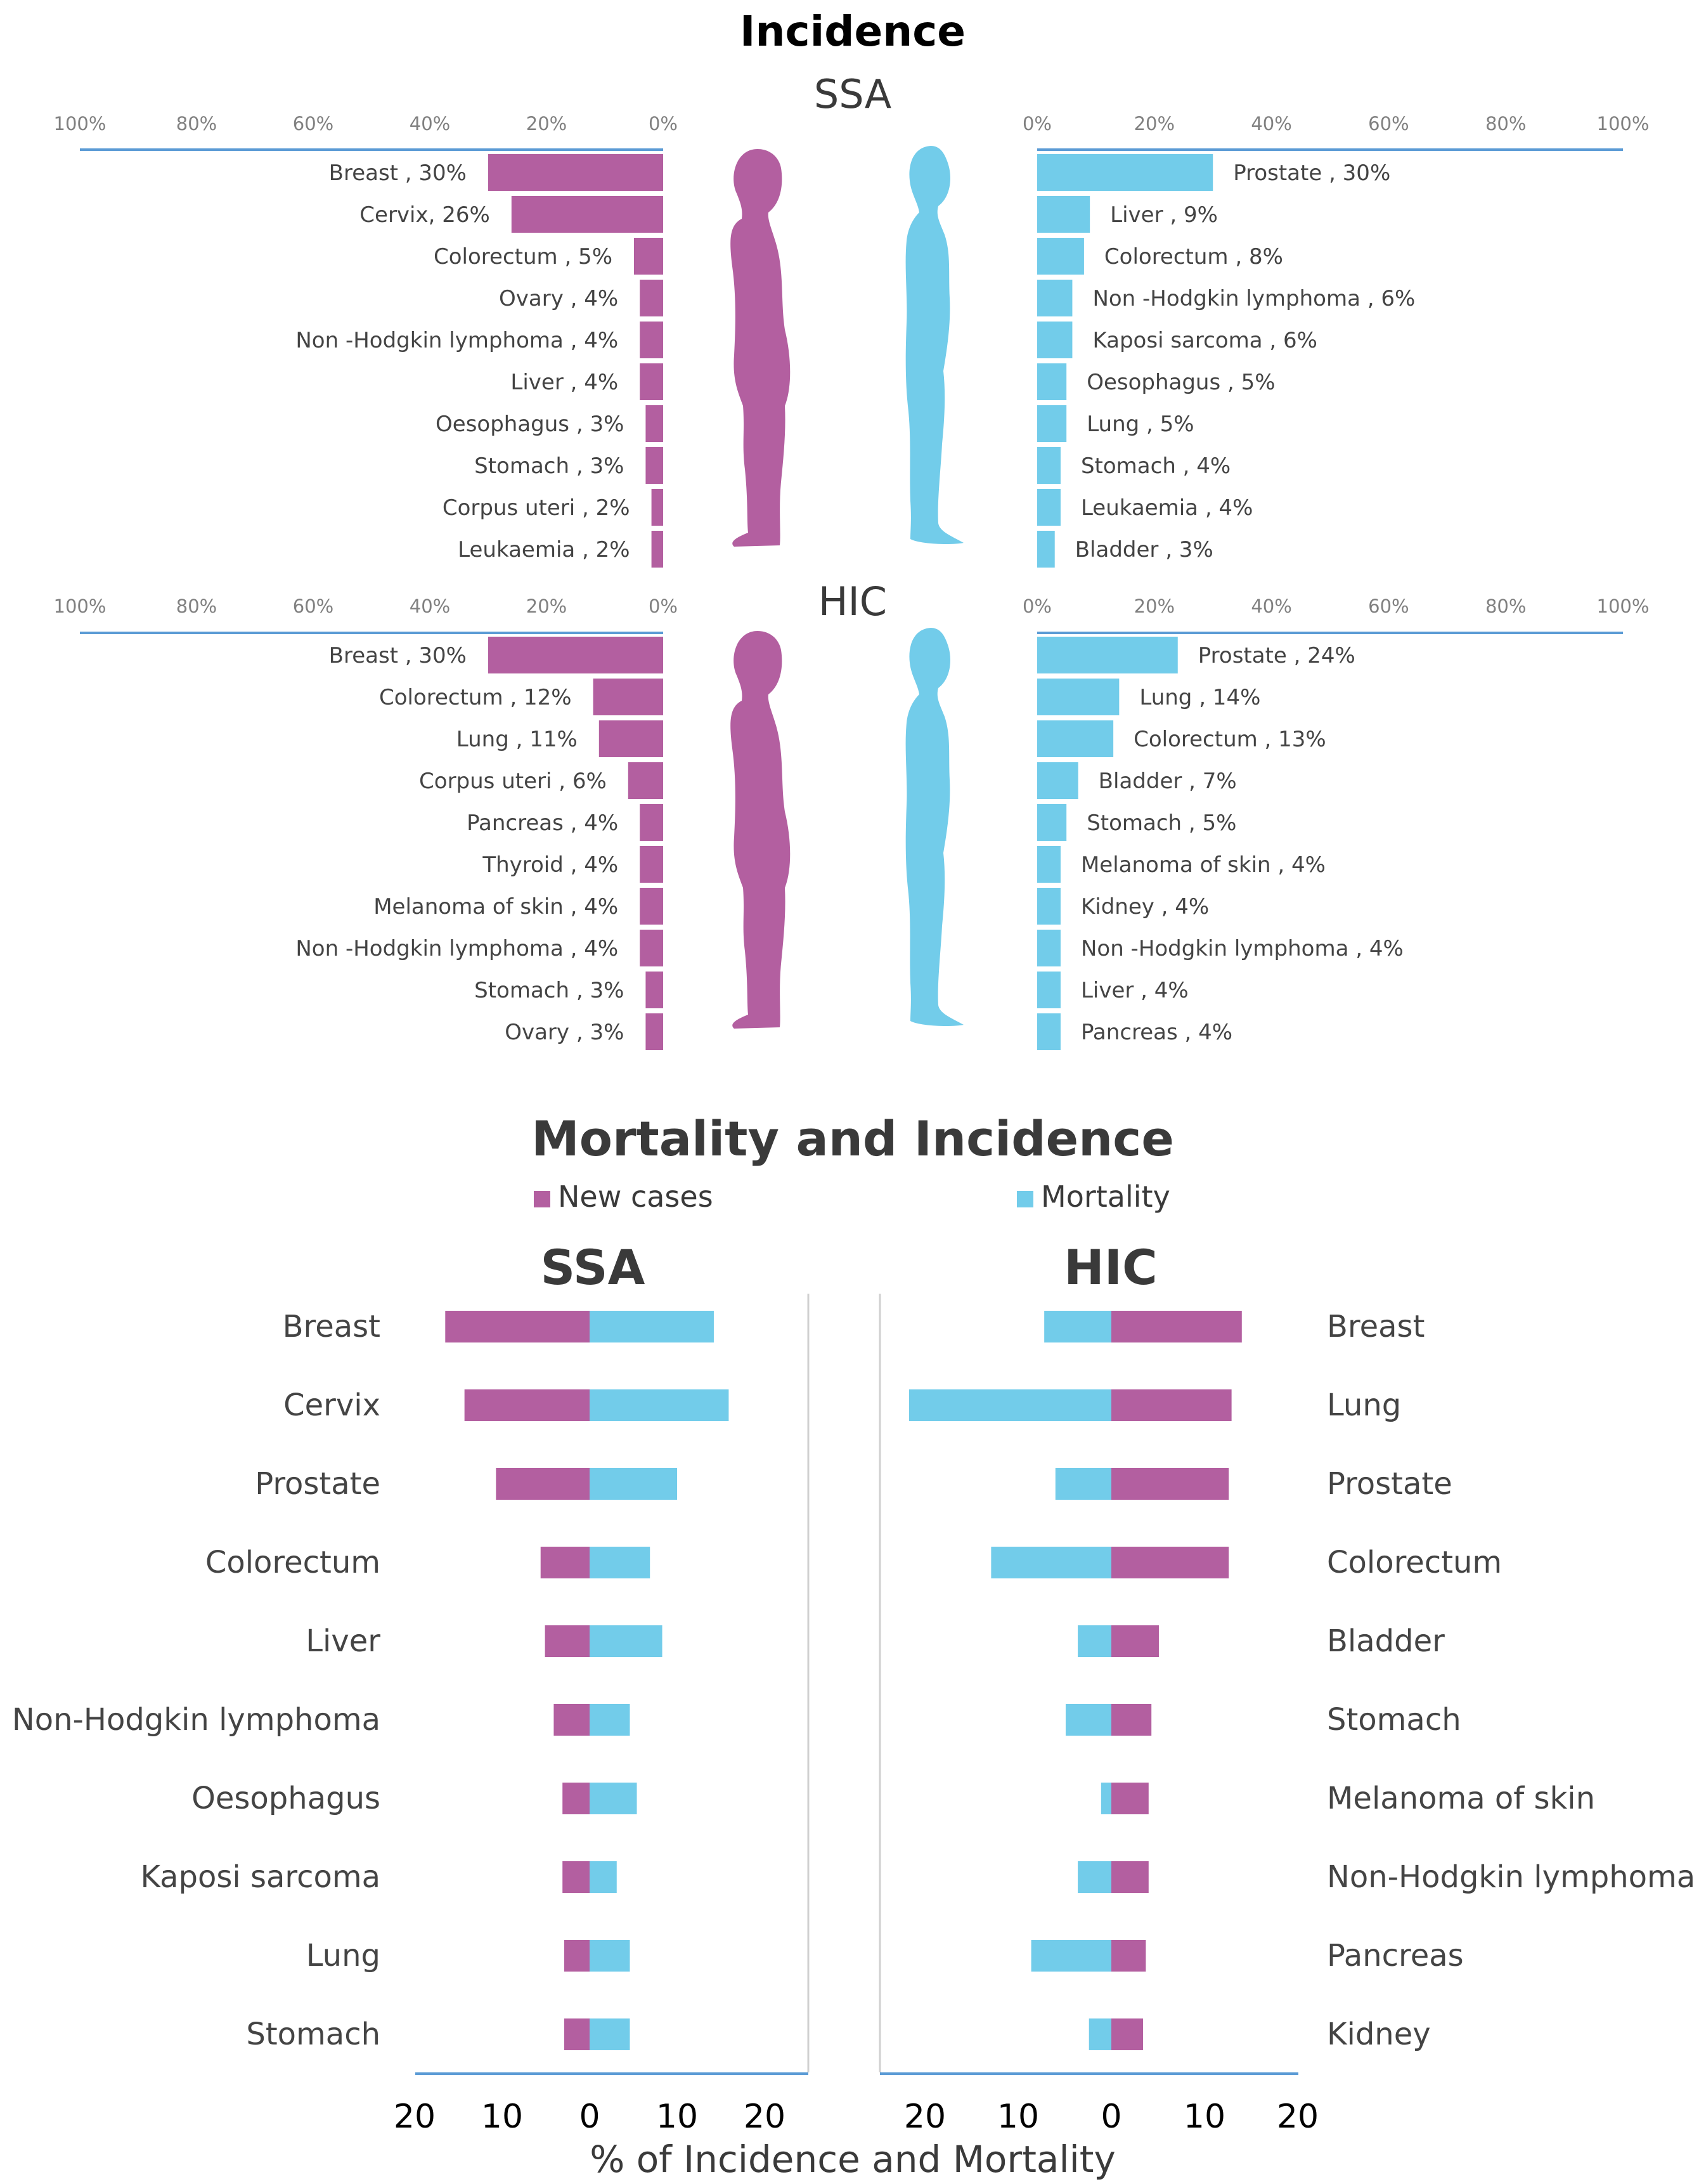 Image resolution: width=1706 pixels, height=2184 pixels. I want to click on bar-label-female-corpus-uteri: Corpus uteri , 6%, so click(513, 781).